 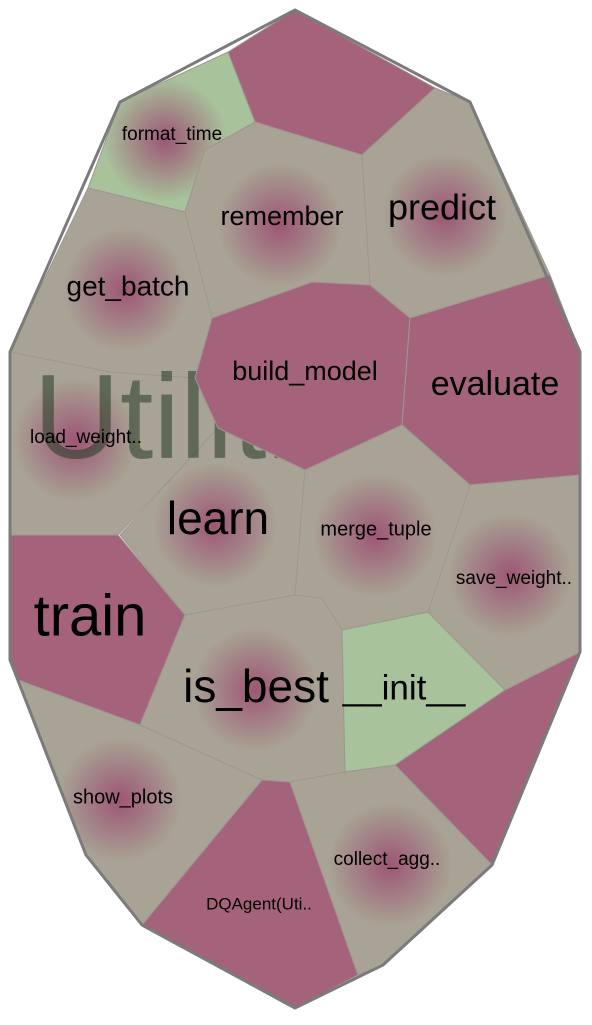 What do you see at coordinates (495, 384) in the screenshot?
I see `cell-label: evaluate` at bounding box center [495, 384].